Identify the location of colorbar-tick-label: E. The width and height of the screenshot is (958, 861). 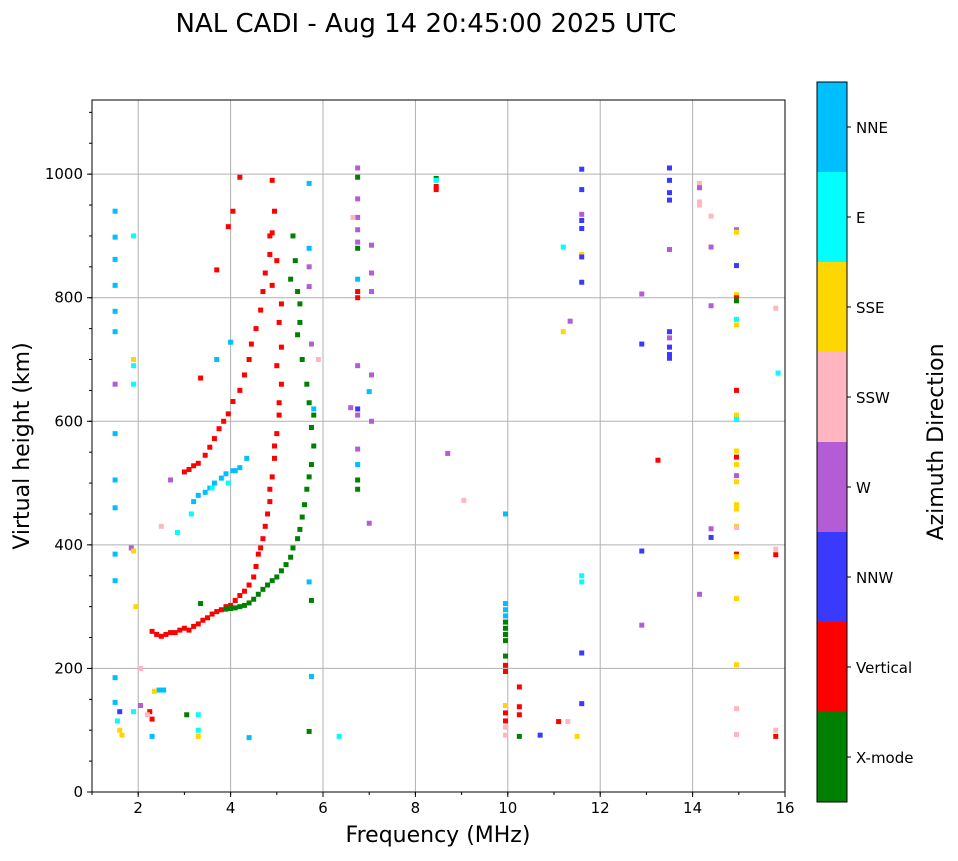
(860, 218).